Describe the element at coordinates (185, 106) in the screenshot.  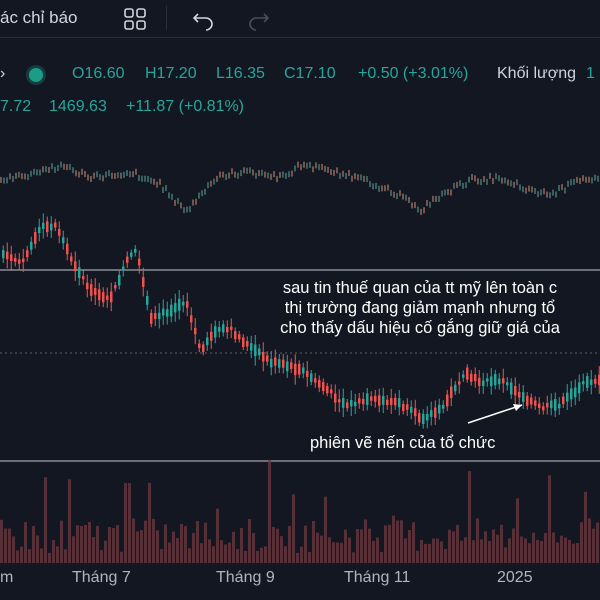
I see `index-change: +11.87 (+0.81%)` at that location.